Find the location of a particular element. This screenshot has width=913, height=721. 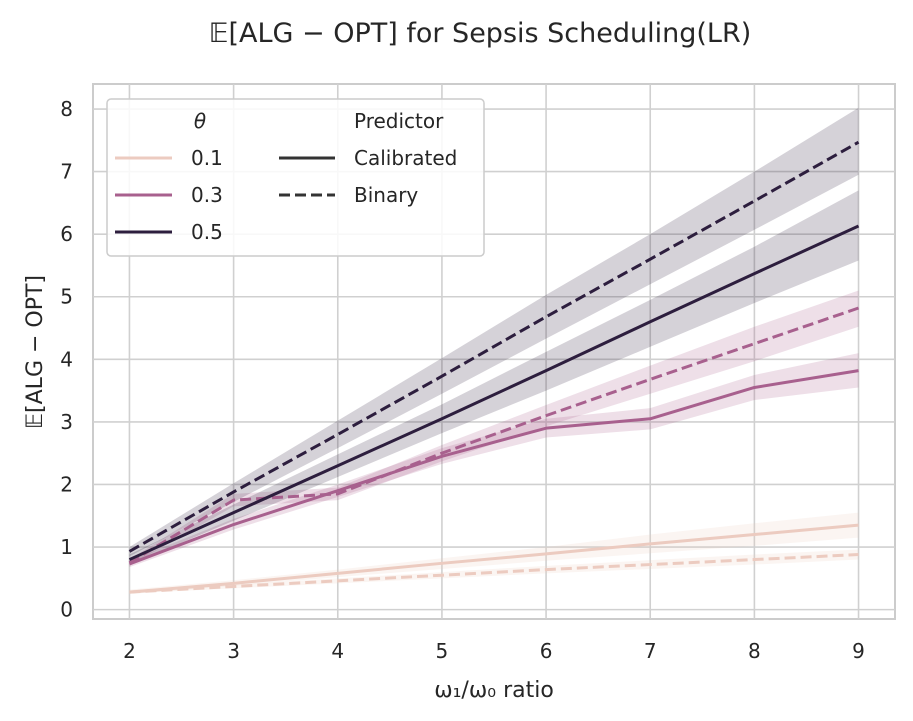

x-tick-label: 9 is located at coordinates (858, 651).